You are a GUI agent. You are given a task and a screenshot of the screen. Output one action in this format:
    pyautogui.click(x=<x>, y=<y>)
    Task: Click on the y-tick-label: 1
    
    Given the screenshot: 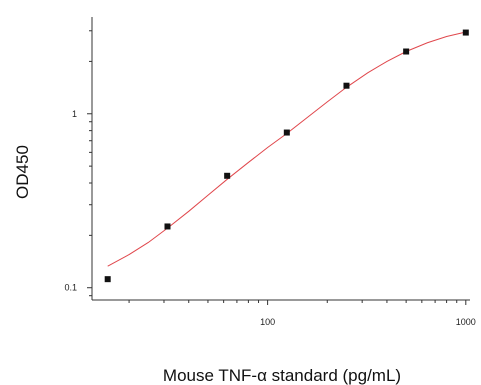 What is the action you would take?
    pyautogui.click(x=74, y=114)
    